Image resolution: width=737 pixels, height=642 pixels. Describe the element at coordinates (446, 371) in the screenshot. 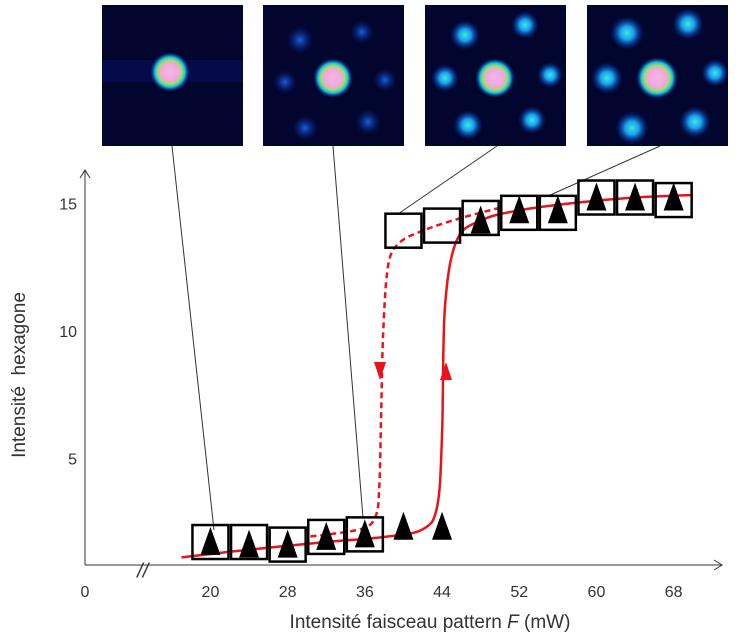

I see `curve-arrow-up` at that location.